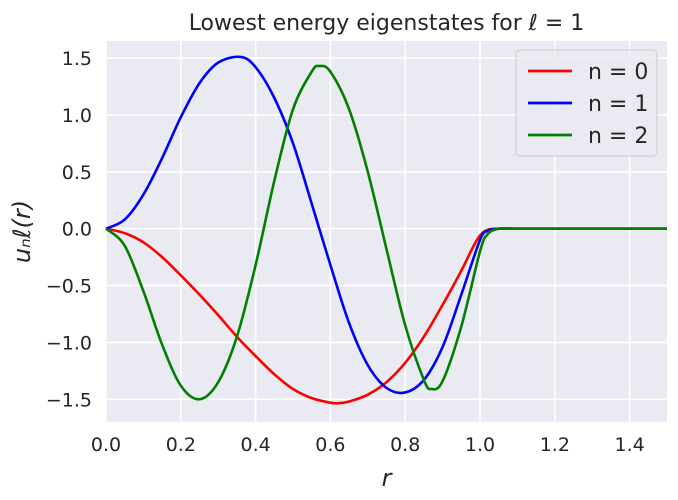 Image resolution: width=678 pixels, height=500 pixels. Describe the element at coordinates (77, 59) in the screenshot. I see `y-tick-label: 1.5` at that location.